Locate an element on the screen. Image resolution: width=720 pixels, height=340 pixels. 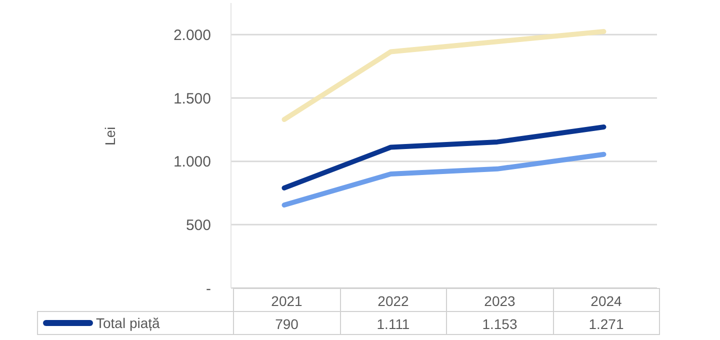
x-tick-label: 2022 is located at coordinates (393, 300).